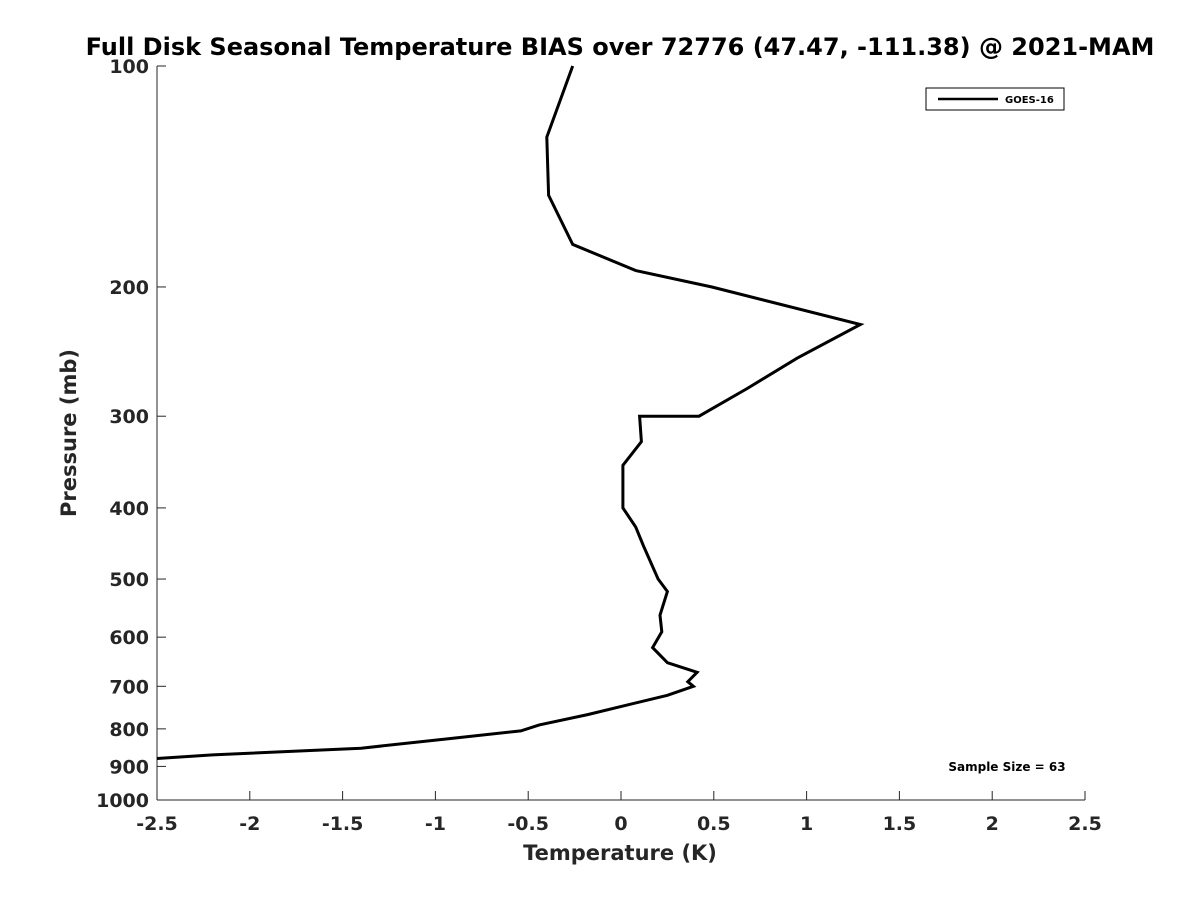 This screenshot has width=1200, height=900. What do you see at coordinates (129, 509) in the screenshot?
I see `y-tick-label: 400` at bounding box center [129, 509].